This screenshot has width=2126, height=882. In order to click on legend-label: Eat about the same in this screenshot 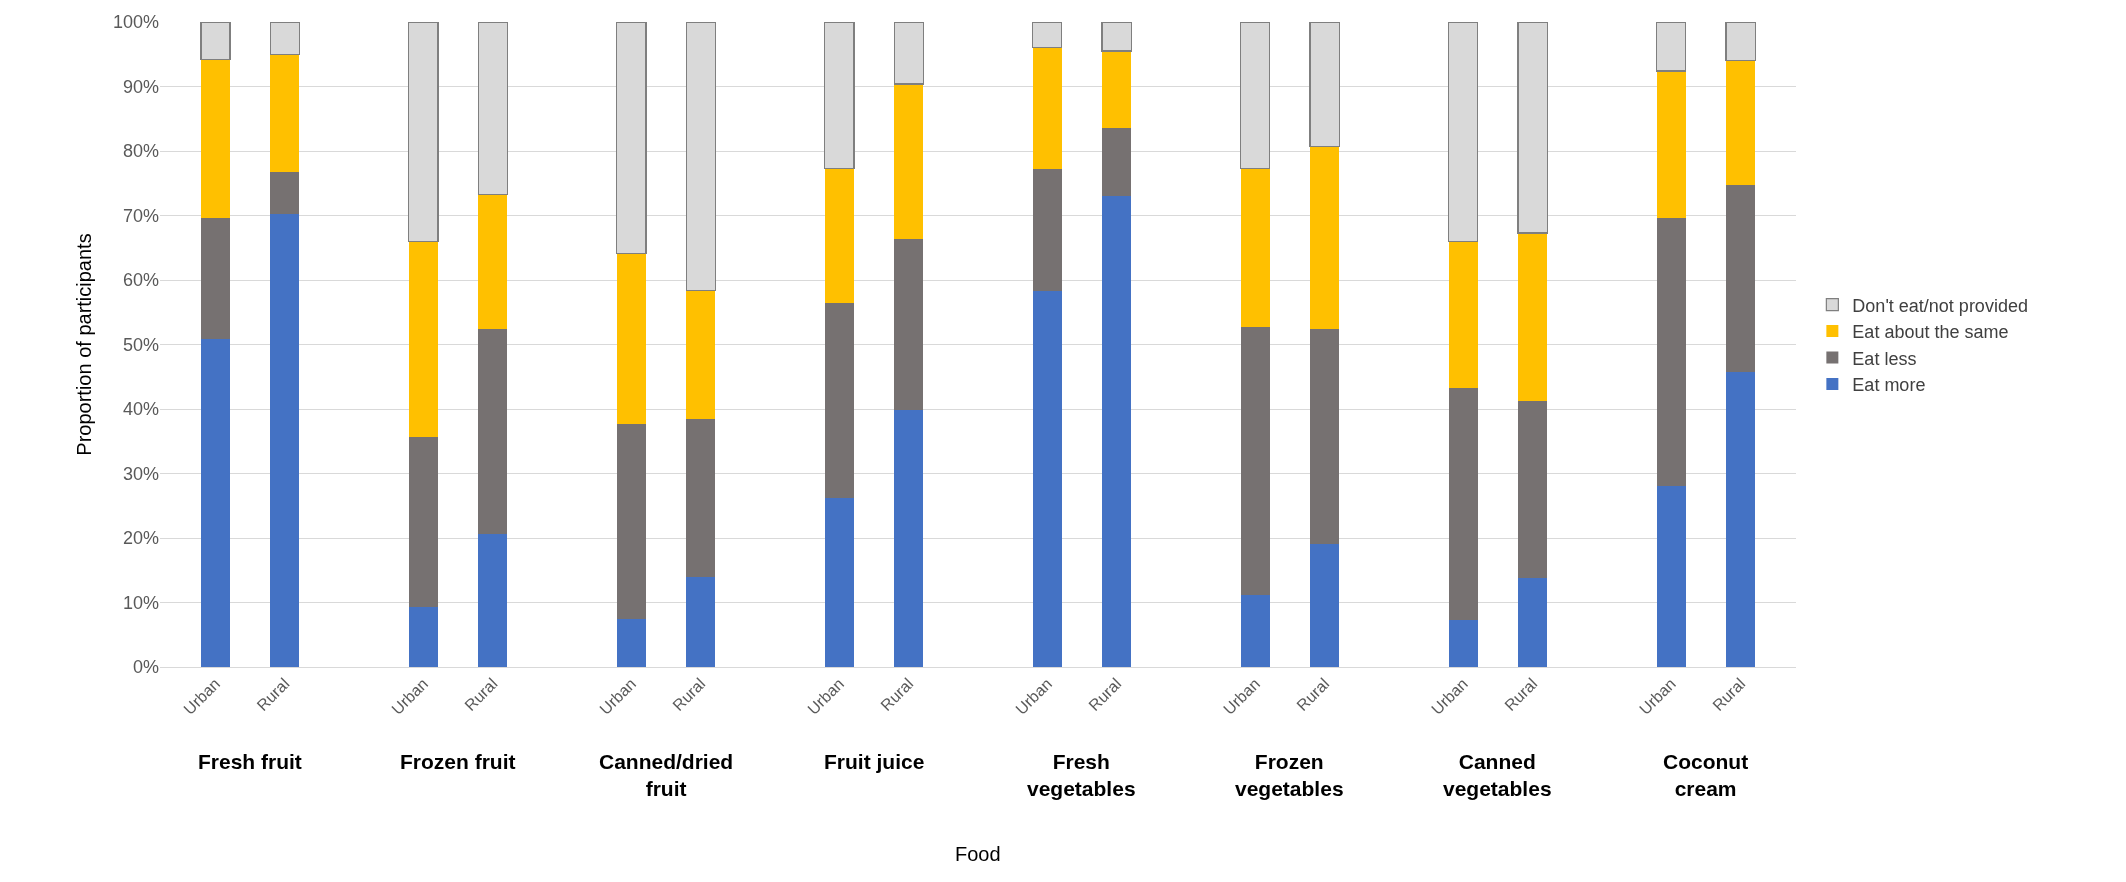, I will do `click(1930, 332)`.